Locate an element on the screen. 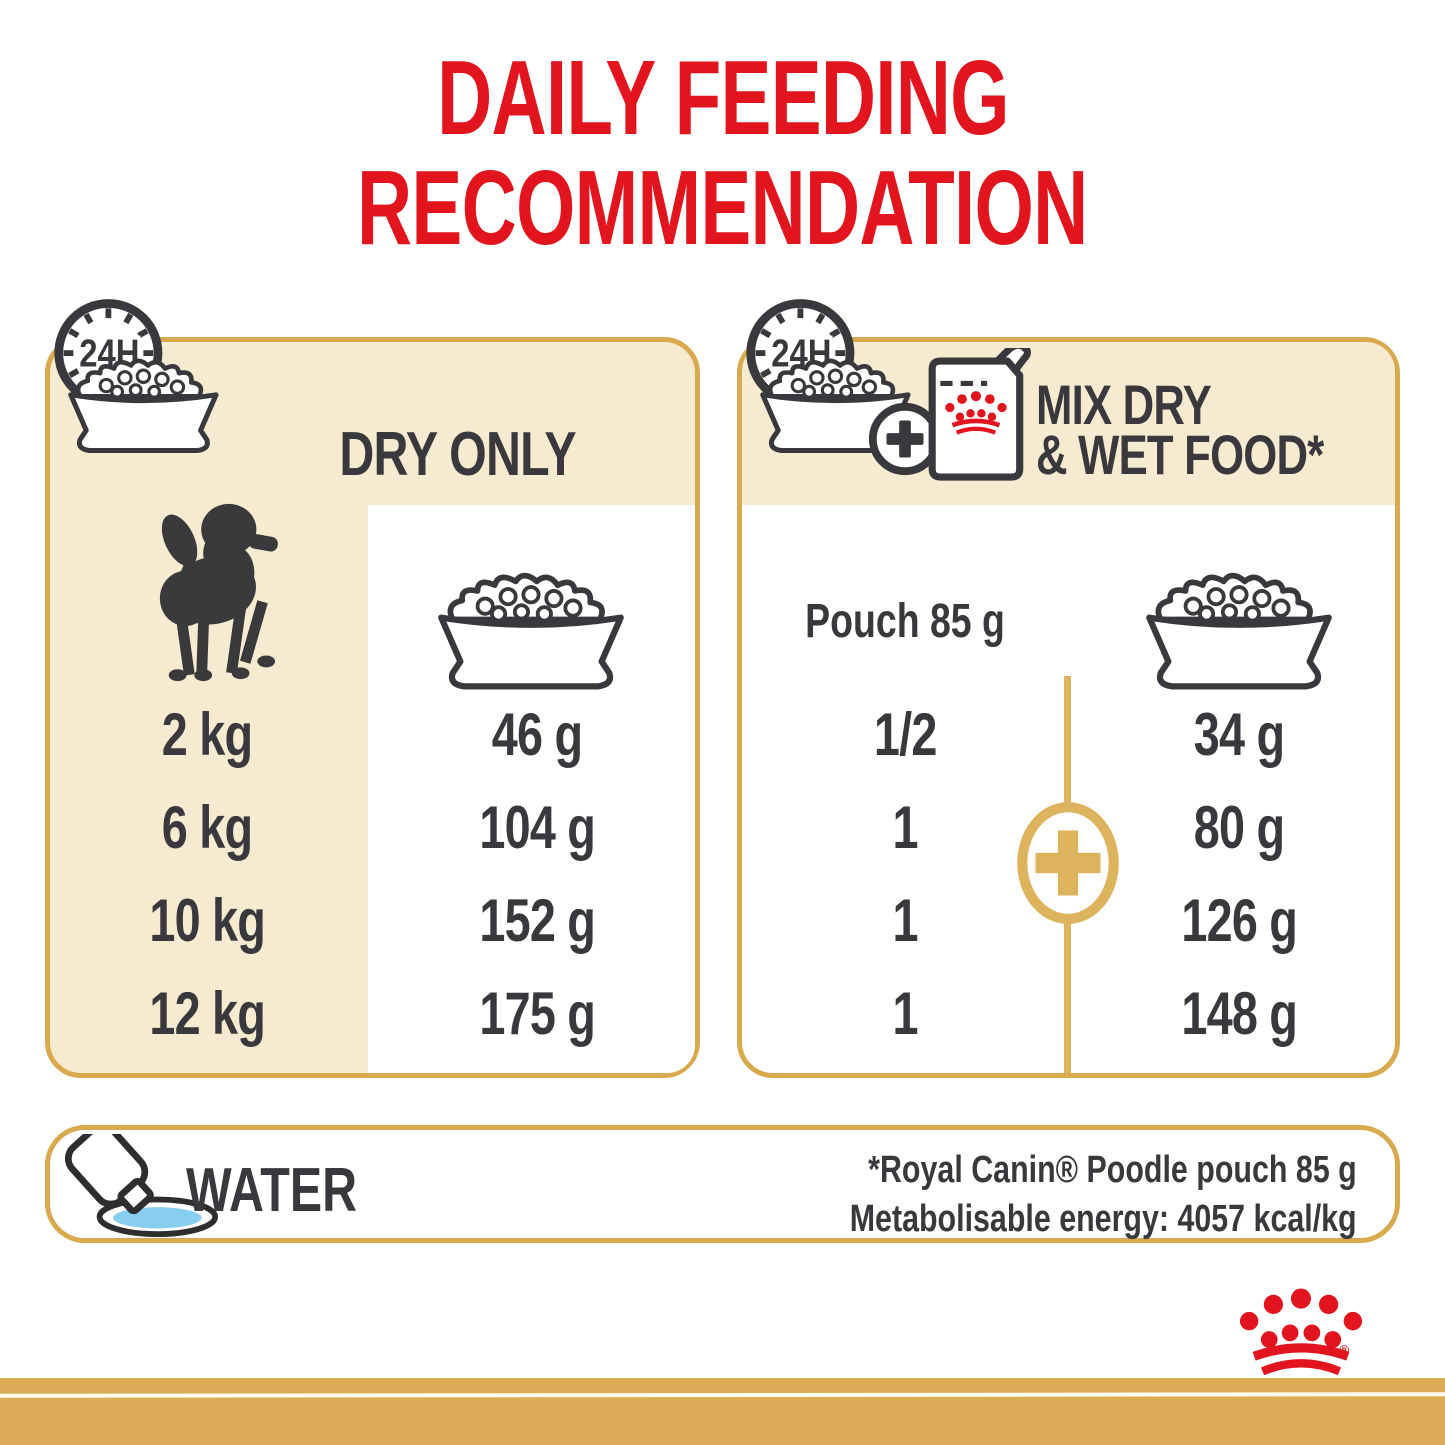  dry-row-weight: 10 kg is located at coordinates (207, 920).